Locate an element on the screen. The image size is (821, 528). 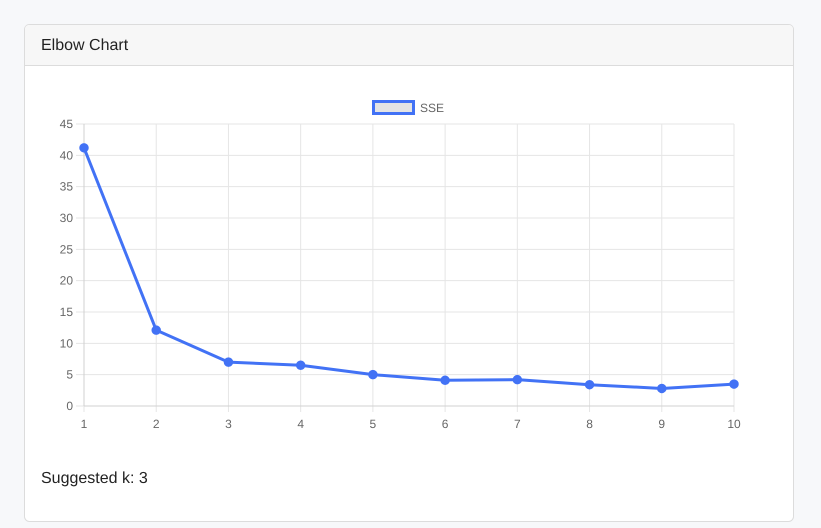
y-tick-label: 25 is located at coordinates (67, 249).